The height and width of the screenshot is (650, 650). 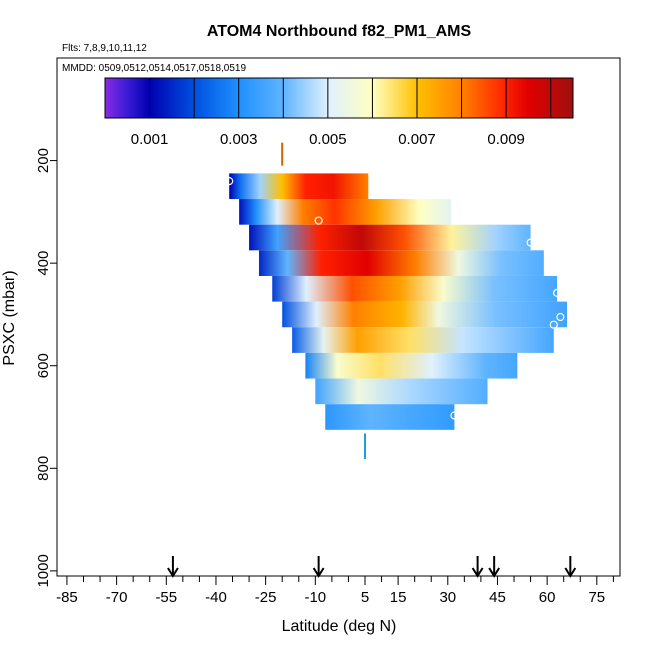 What do you see at coordinates (43, 570) in the screenshot?
I see `y-tick-label: 1000` at bounding box center [43, 570].